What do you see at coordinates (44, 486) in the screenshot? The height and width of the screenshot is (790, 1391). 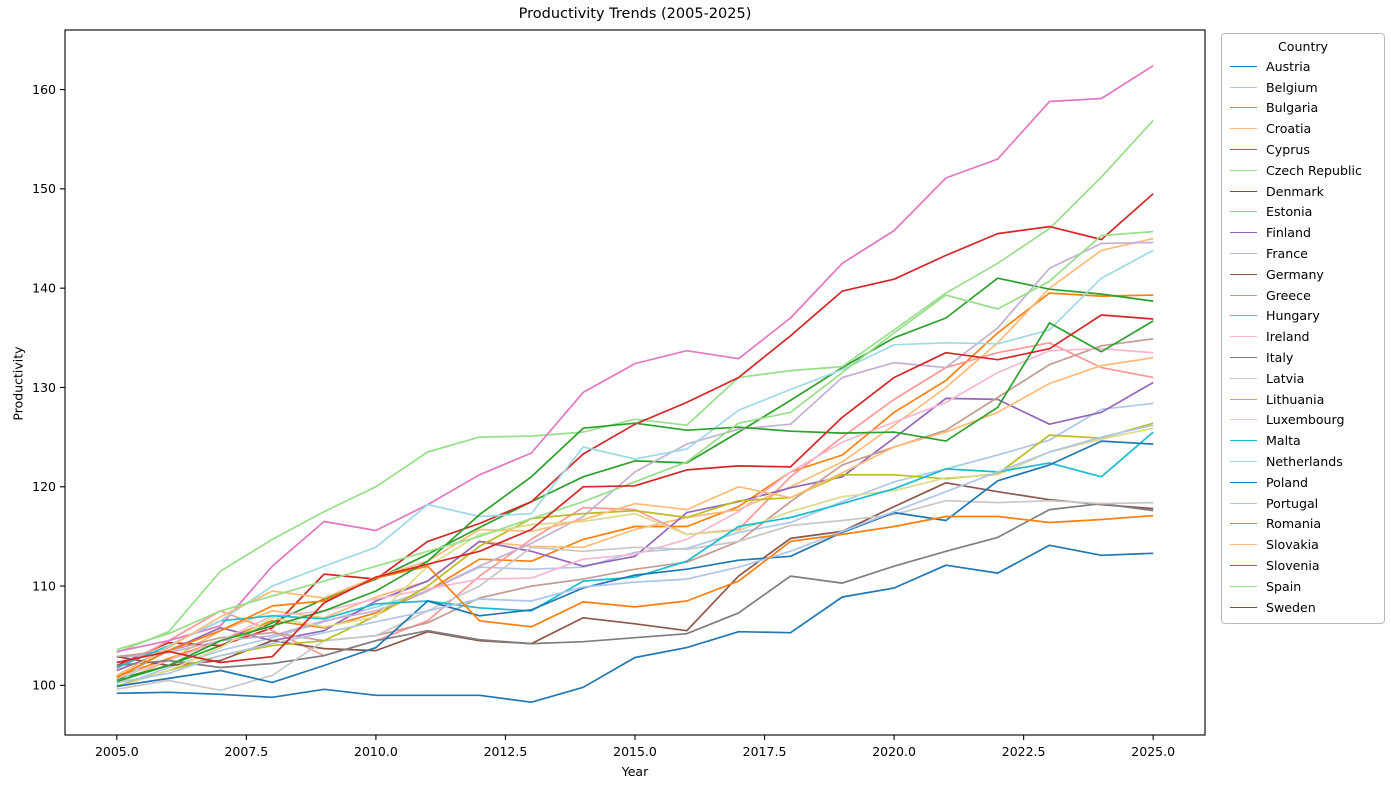 I see `y-tick-label: 120` at bounding box center [44, 486].